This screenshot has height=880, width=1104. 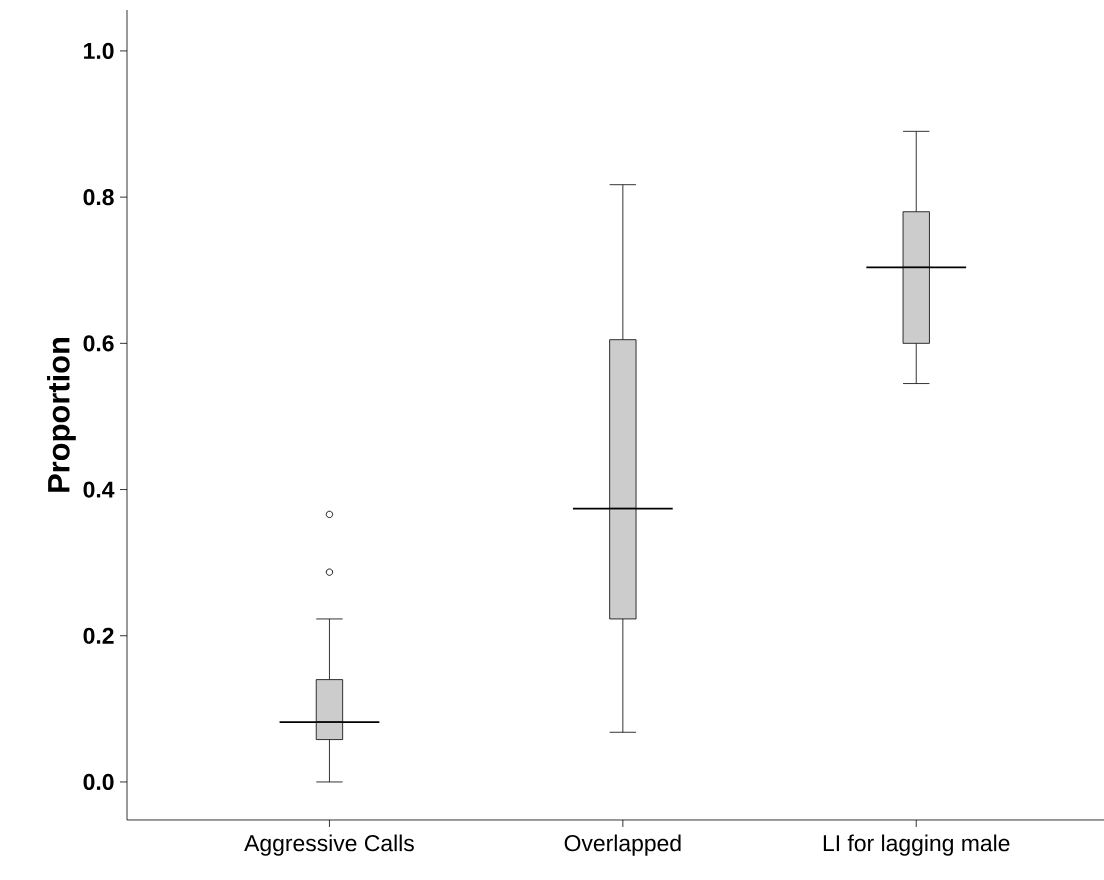 What do you see at coordinates (98, 343) in the screenshot?
I see `y-tick-label: 0.6` at bounding box center [98, 343].